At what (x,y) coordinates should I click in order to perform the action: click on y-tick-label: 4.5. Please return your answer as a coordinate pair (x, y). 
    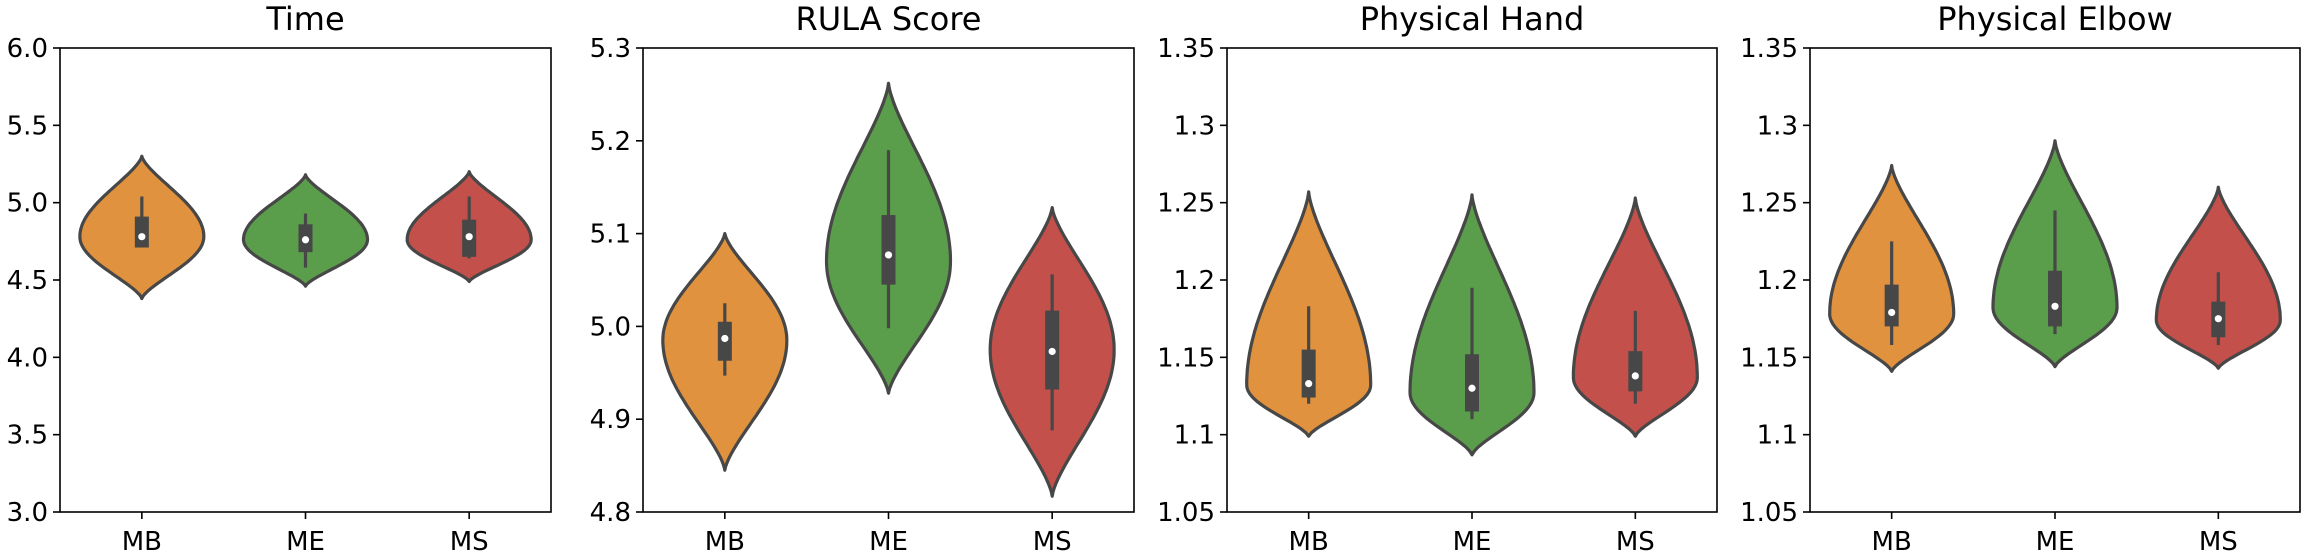
    Looking at the image, I should click on (27, 281).